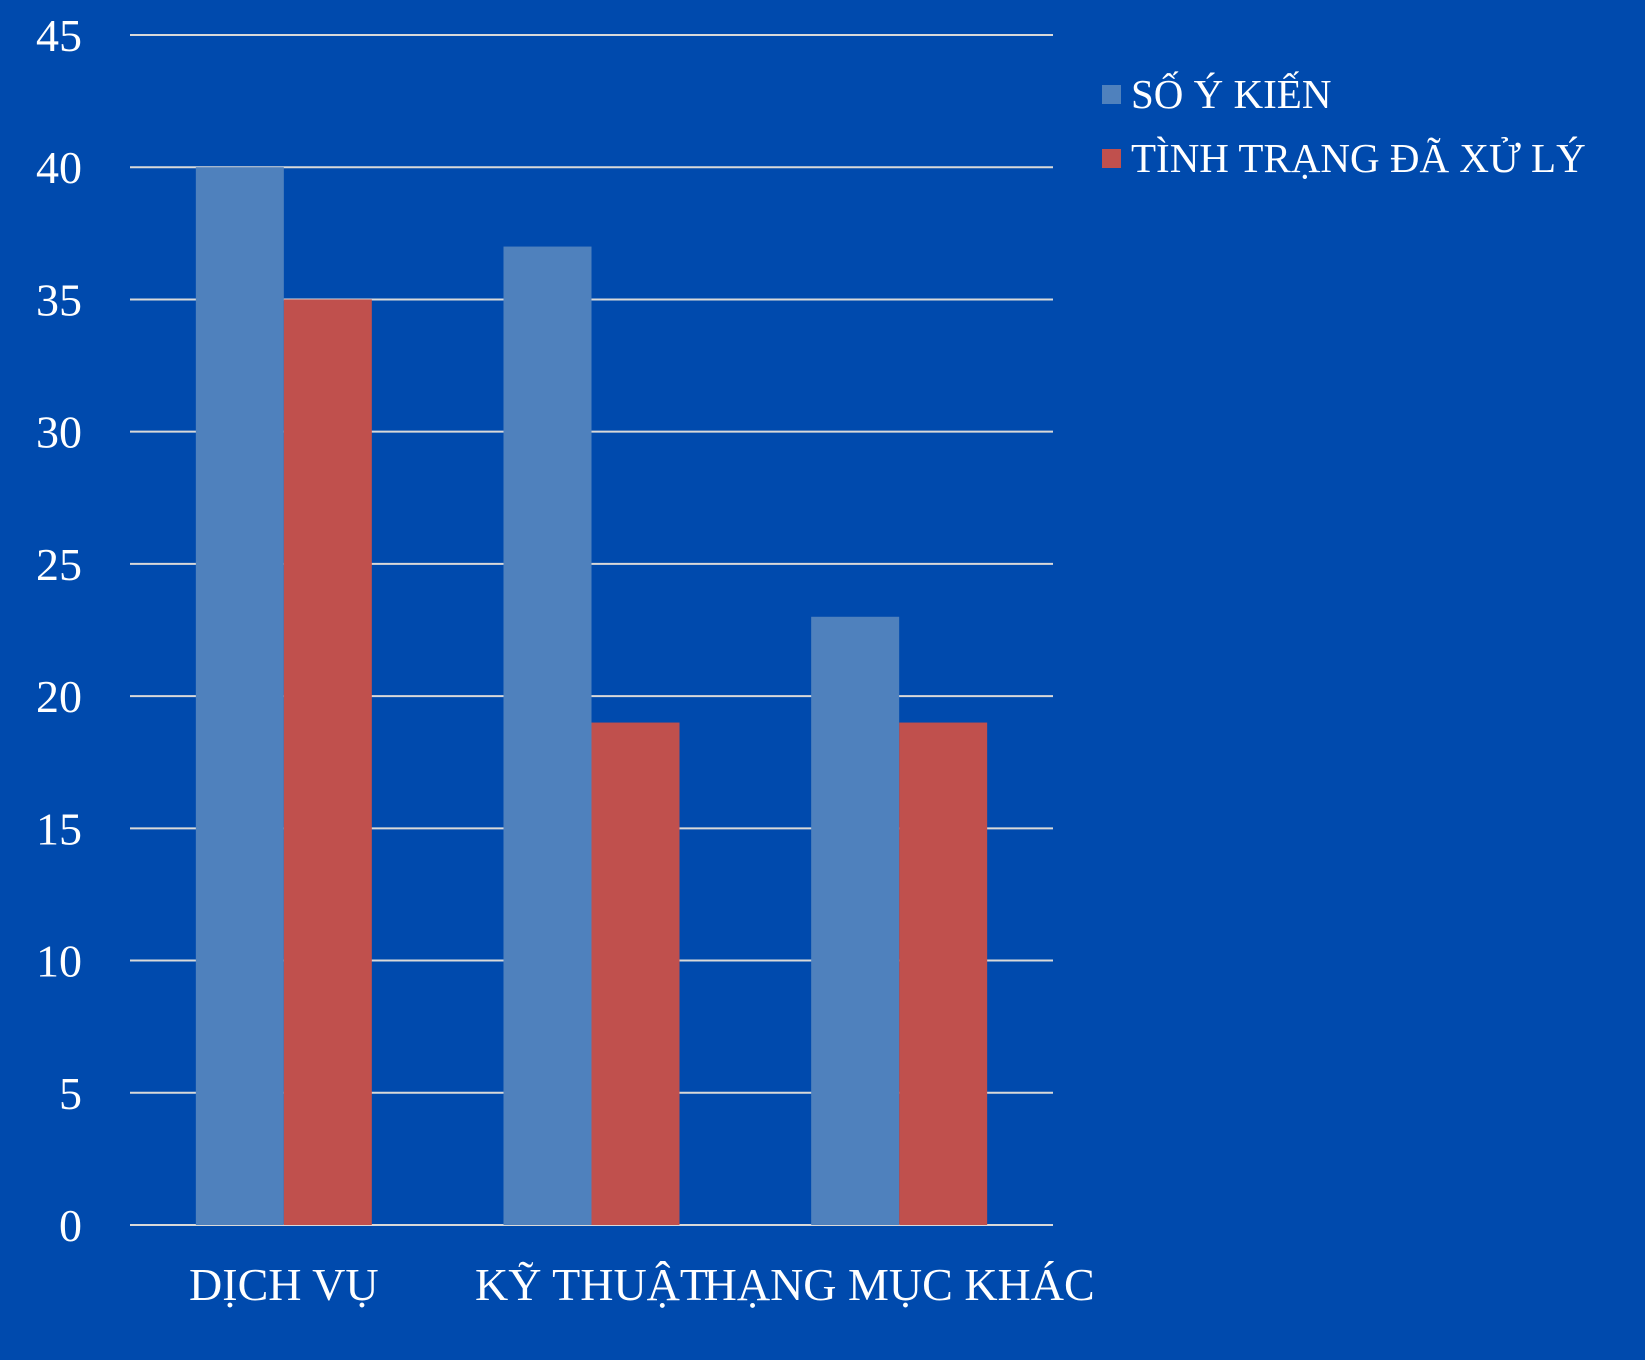 The image size is (1645, 1360). I want to click on x-category-label: DỊCH VỤ, so click(284, 1284).